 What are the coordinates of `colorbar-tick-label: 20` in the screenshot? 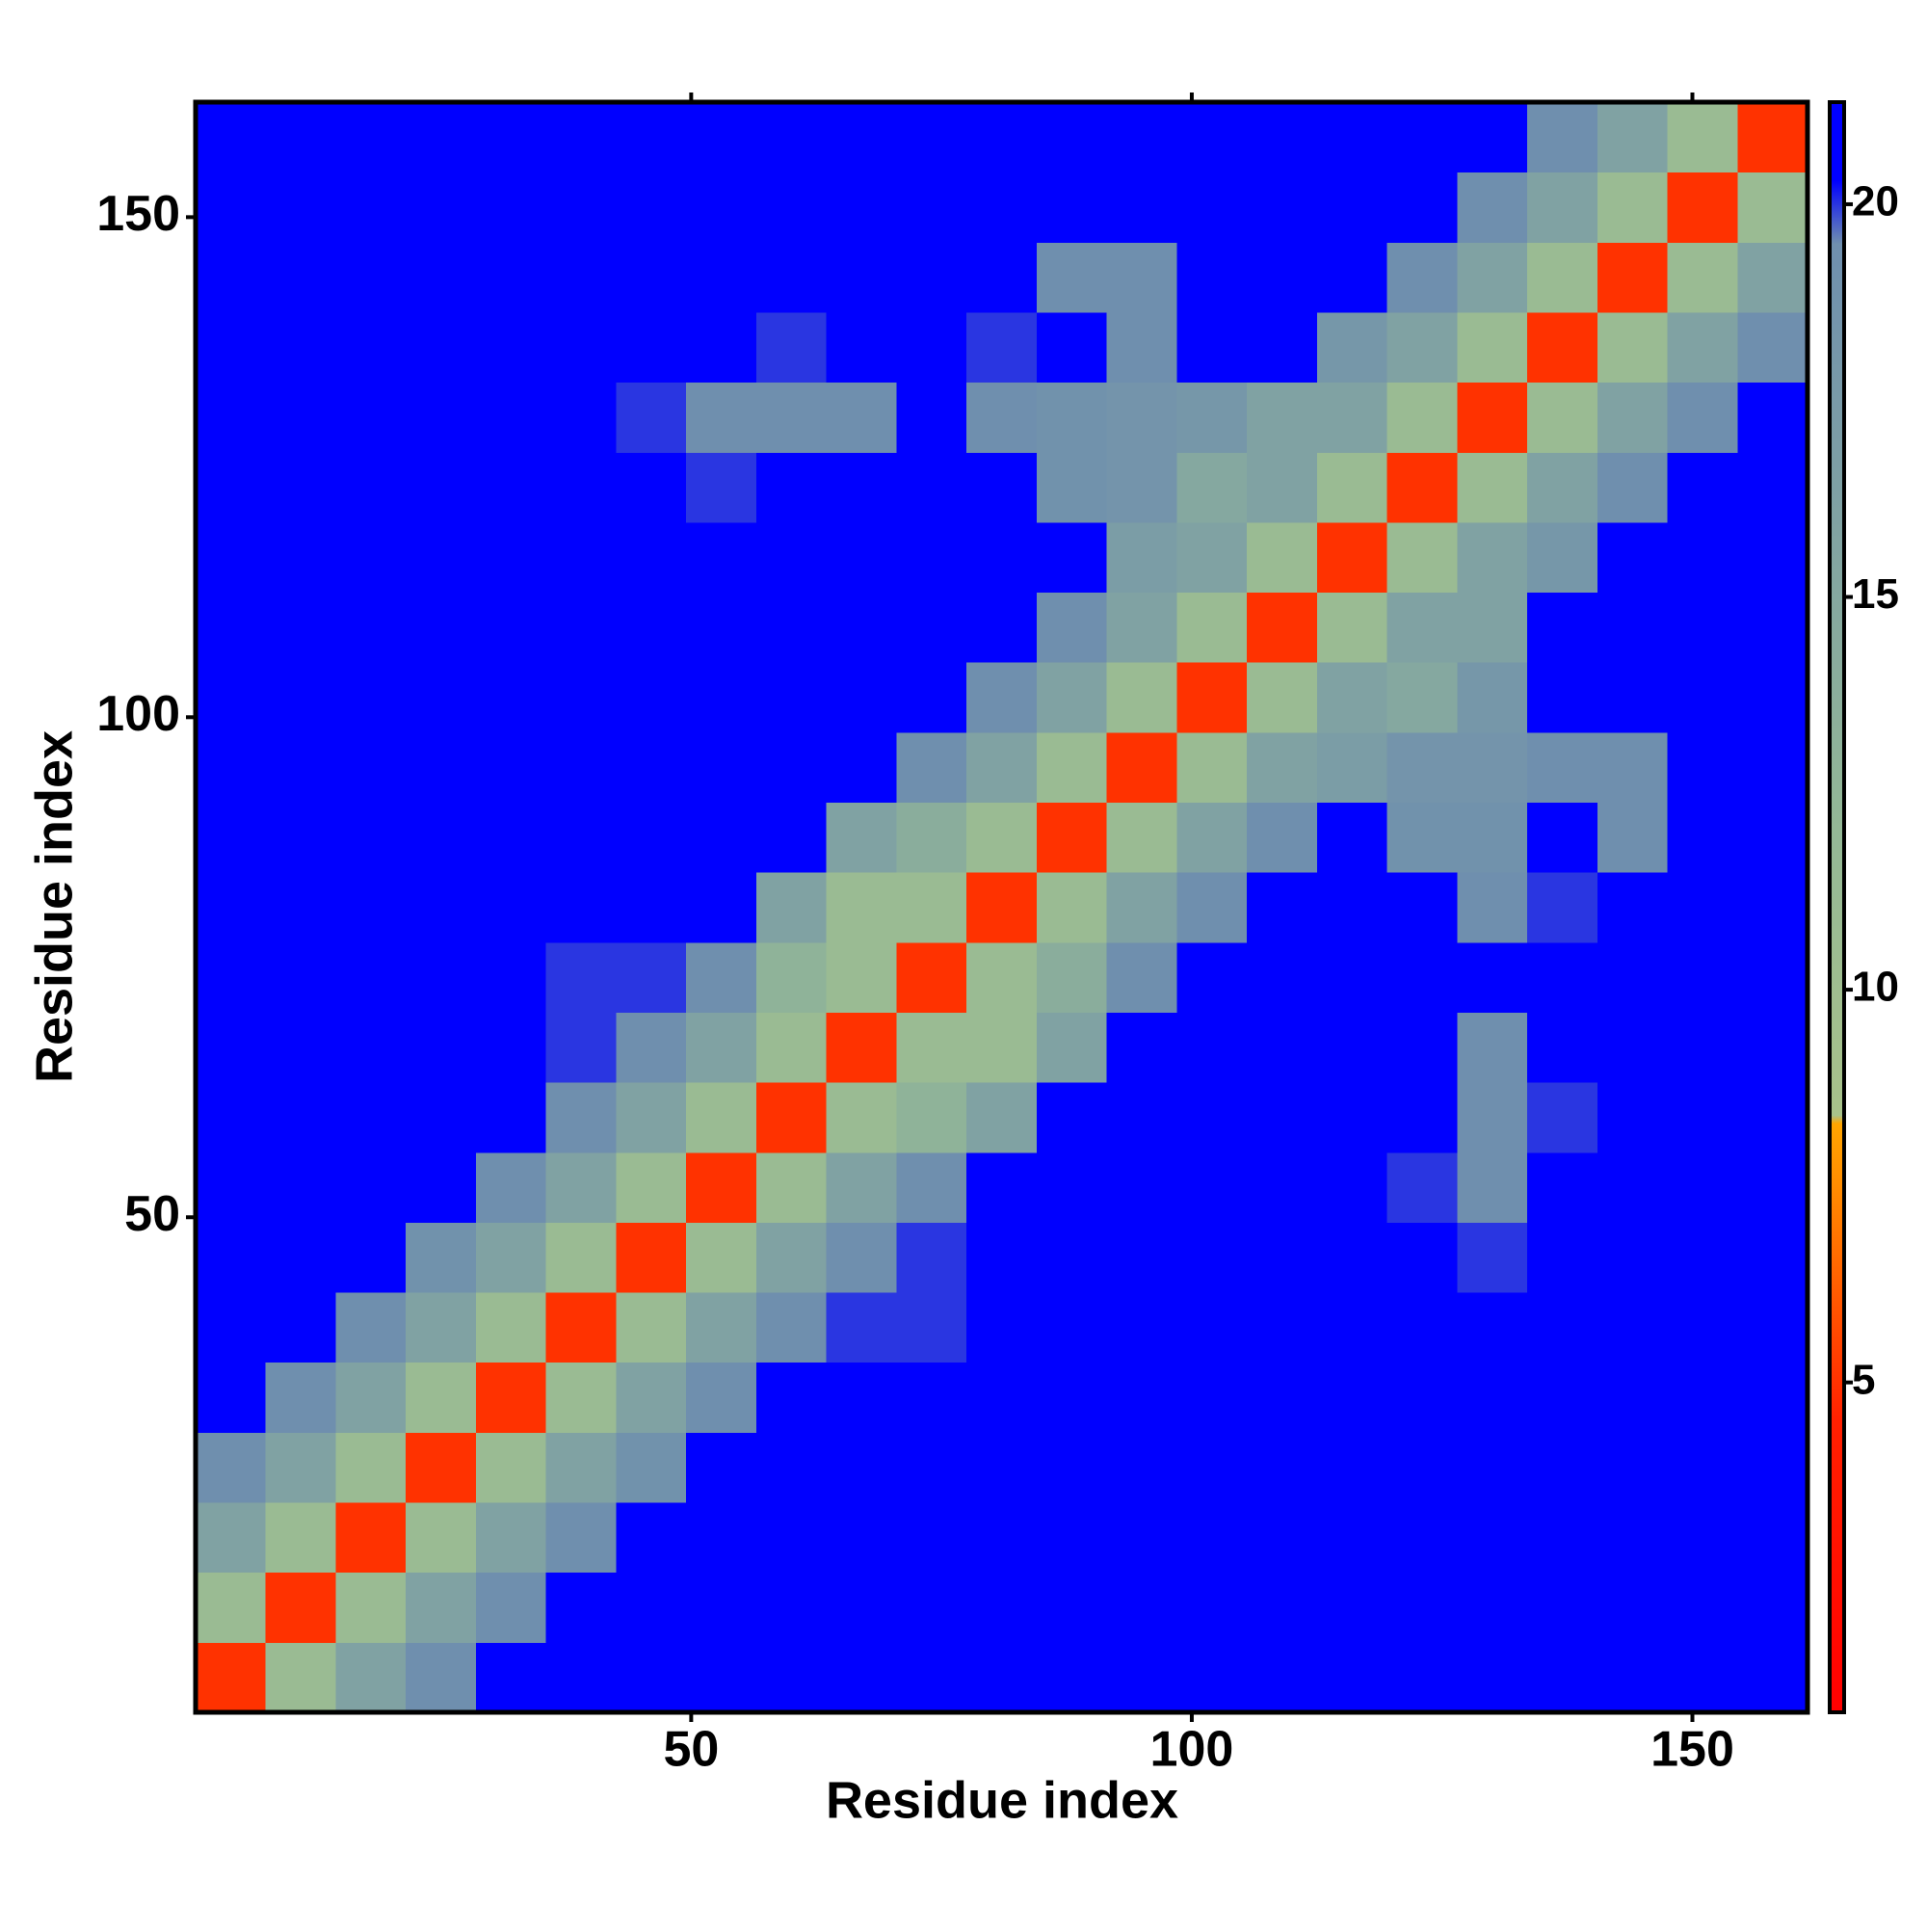 It's located at (1875, 201).